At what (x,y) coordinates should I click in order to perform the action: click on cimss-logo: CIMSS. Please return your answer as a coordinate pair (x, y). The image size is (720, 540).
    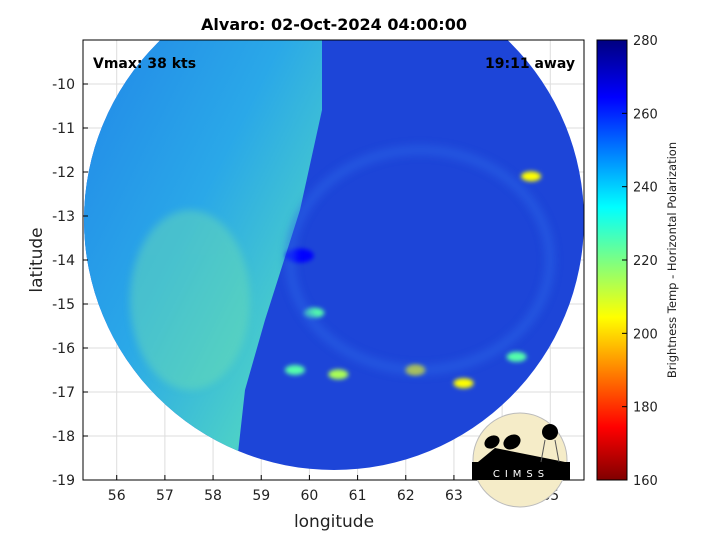
    Looking at the image, I should click on (521, 460).